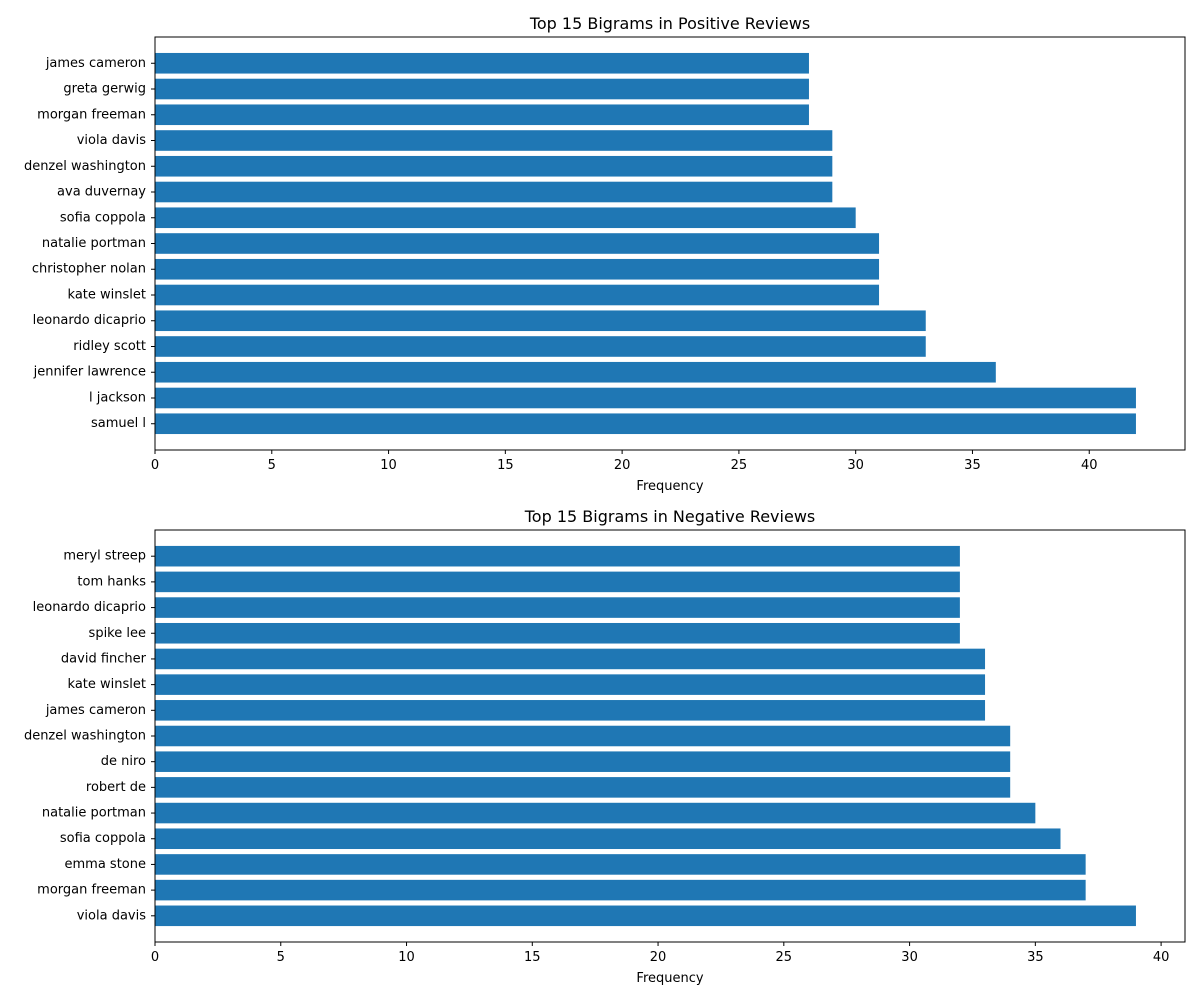 The image size is (1200, 1000). Describe the element at coordinates (89, 372) in the screenshot. I see `y-tick-label: jennifer lawrence` at that location.